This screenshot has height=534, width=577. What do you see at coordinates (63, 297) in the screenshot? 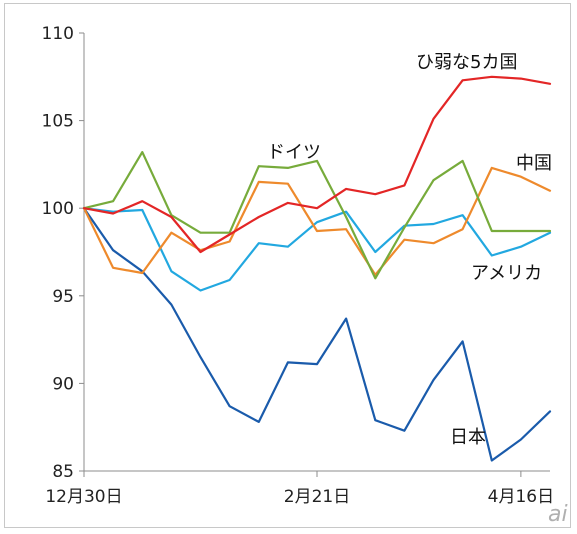
I see `y-tick-label: 95` at bounding box center [63, 297].